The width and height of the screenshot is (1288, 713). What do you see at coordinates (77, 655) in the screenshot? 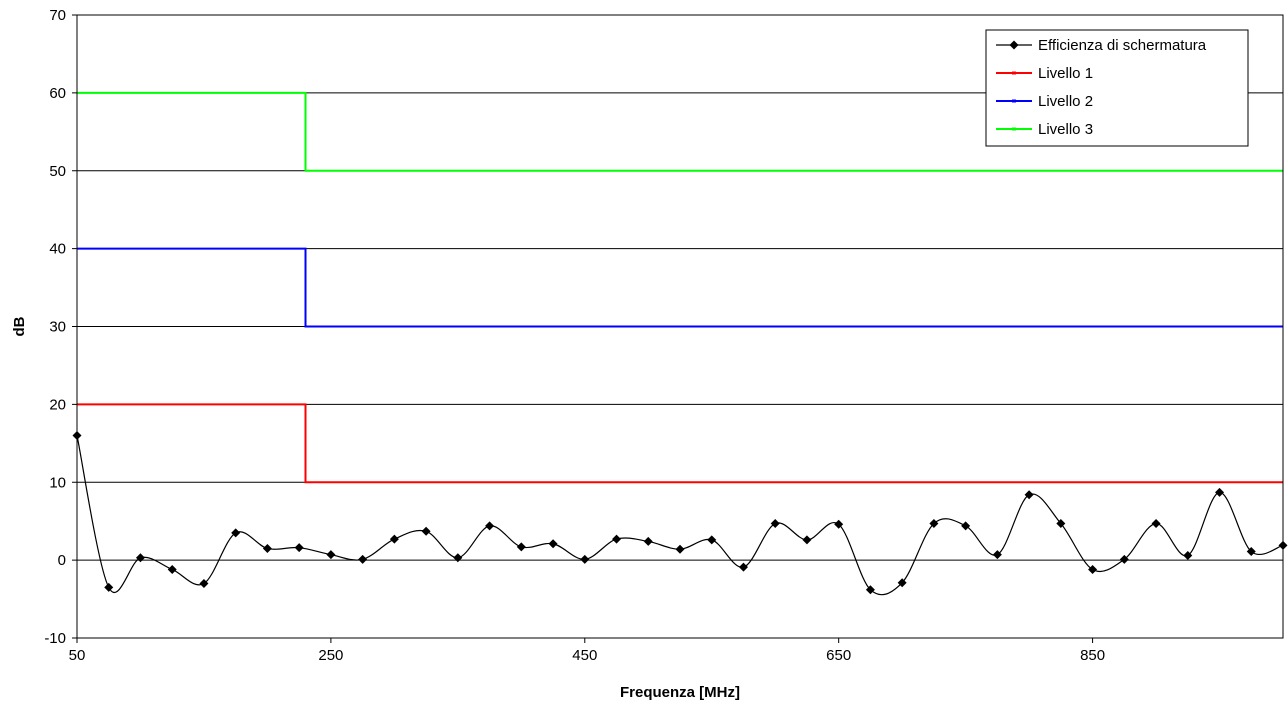
I see `x-tick-label-0: 50` at bounding box center [77, 655].